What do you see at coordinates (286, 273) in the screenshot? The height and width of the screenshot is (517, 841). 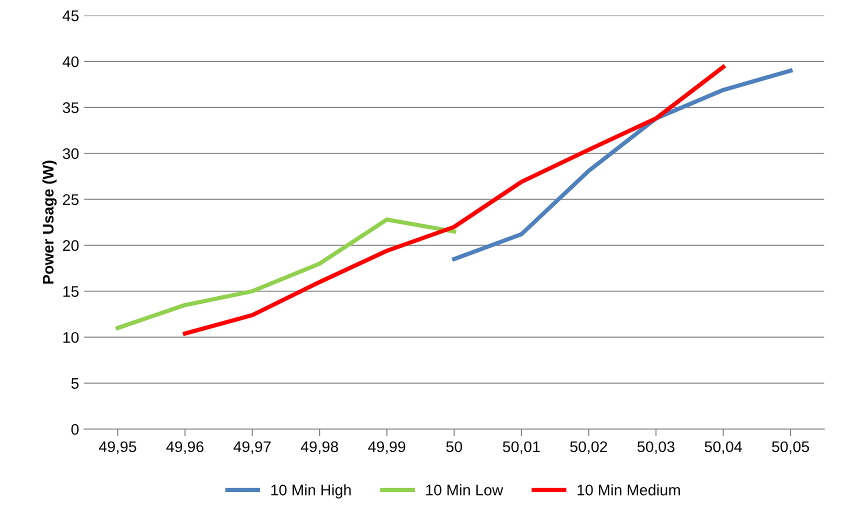 I see `line-series` at bounding box center [286, 273].